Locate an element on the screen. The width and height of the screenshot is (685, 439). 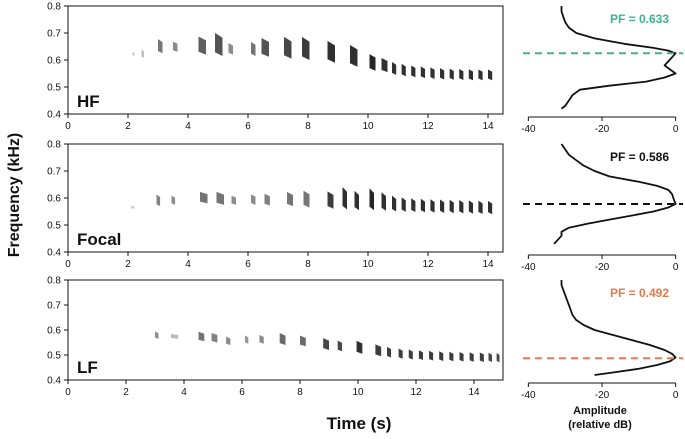
y-tick-label: 0.4 is located at coordinates (54, 253).